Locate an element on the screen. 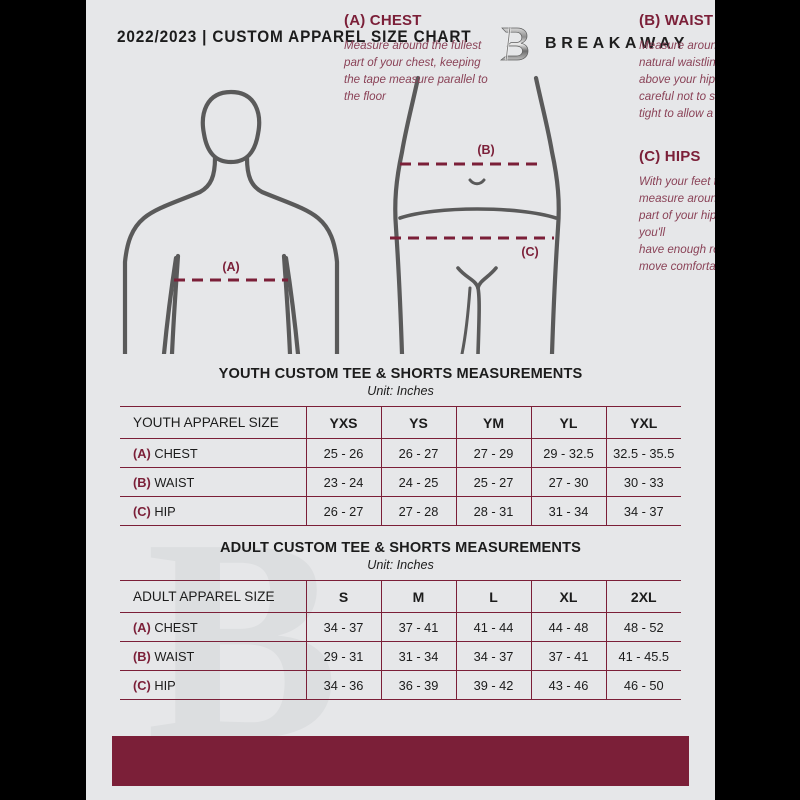  measurement-heading-chest: (A) CHEST is located at coordinates (383, 20).